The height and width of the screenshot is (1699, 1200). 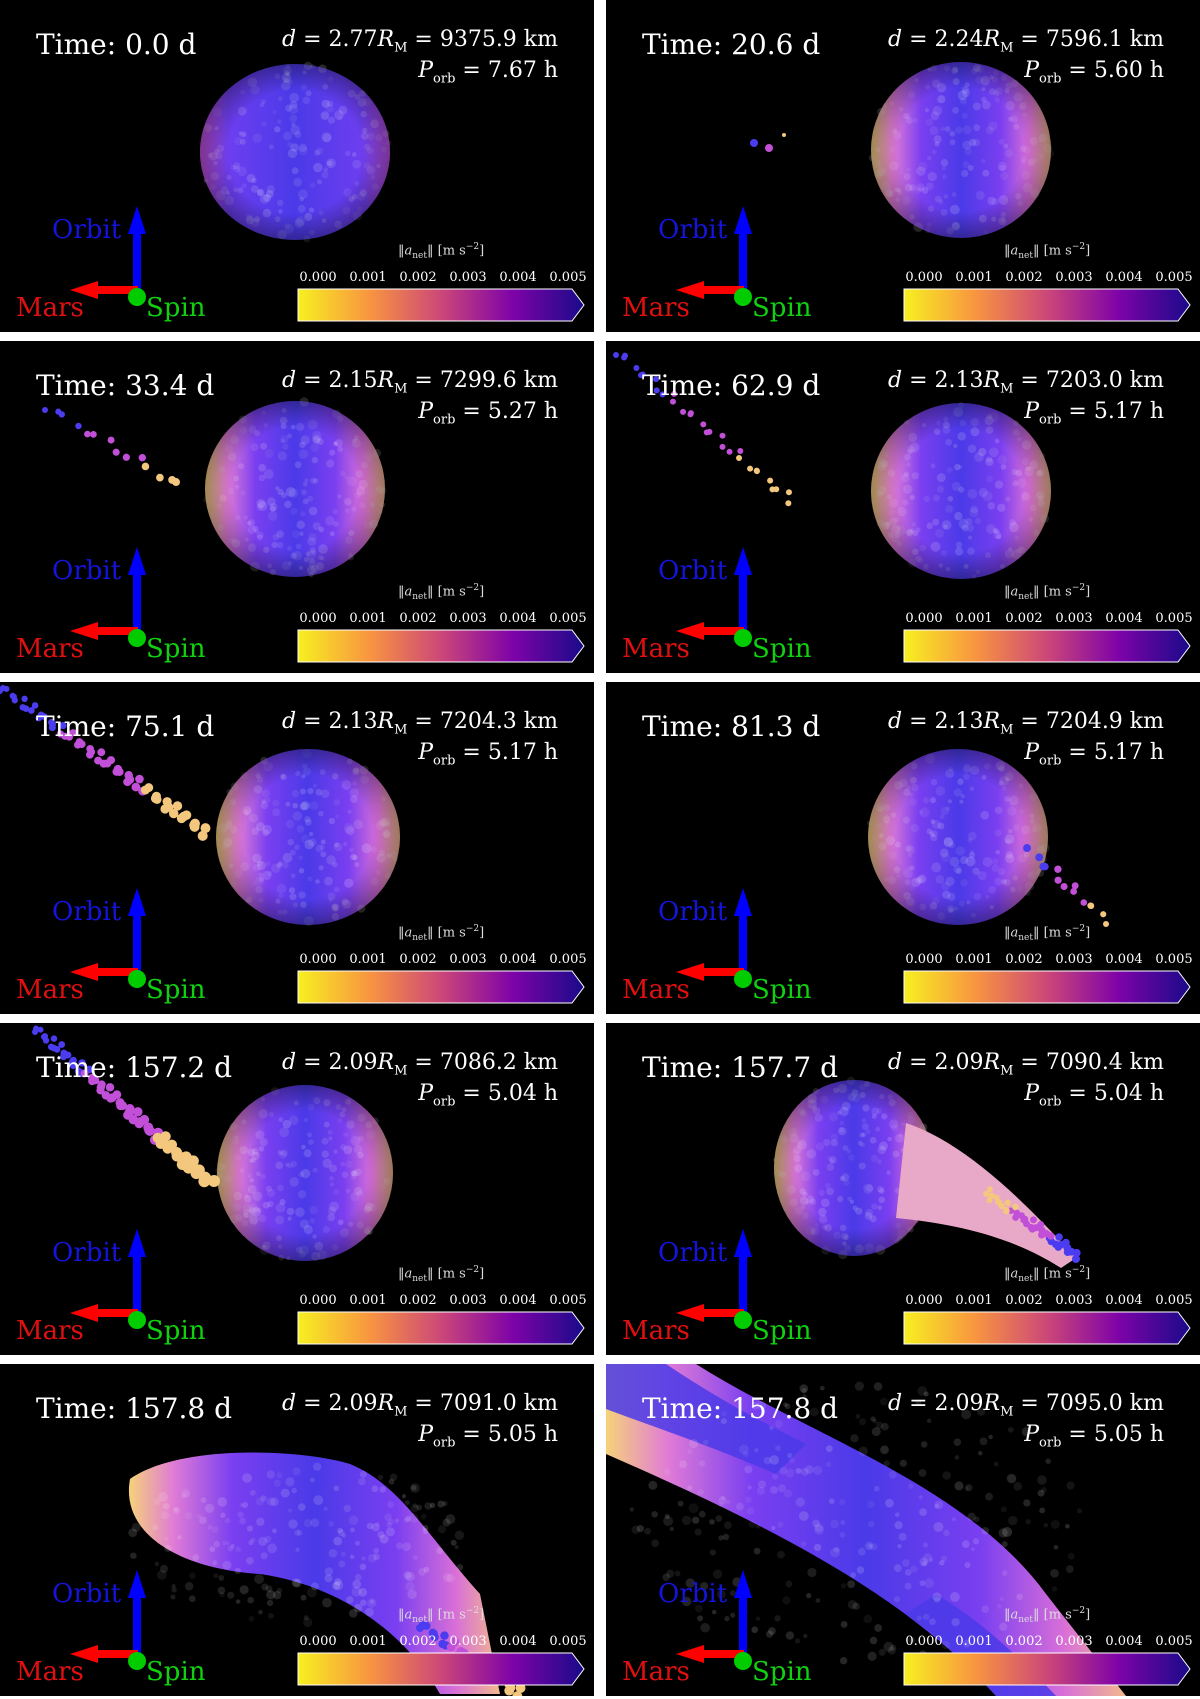 What do you see at coordinates (1128, 71) in the screenshot?
I see `orbital-period: 5.60 h` at bounding box center [1128, 71].